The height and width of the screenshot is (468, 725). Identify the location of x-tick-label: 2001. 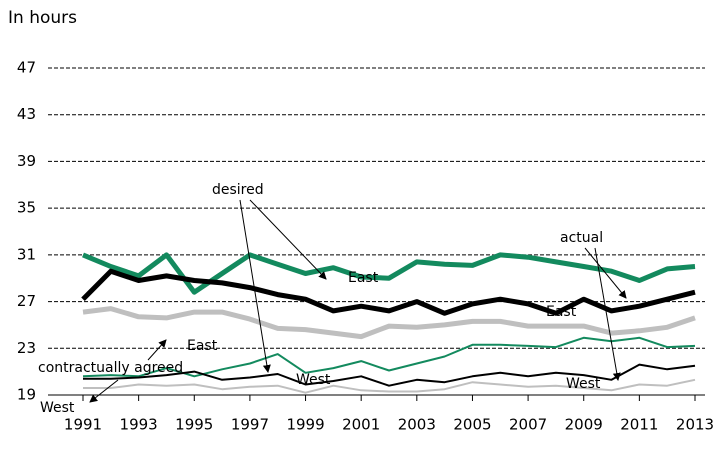
(361, 425).